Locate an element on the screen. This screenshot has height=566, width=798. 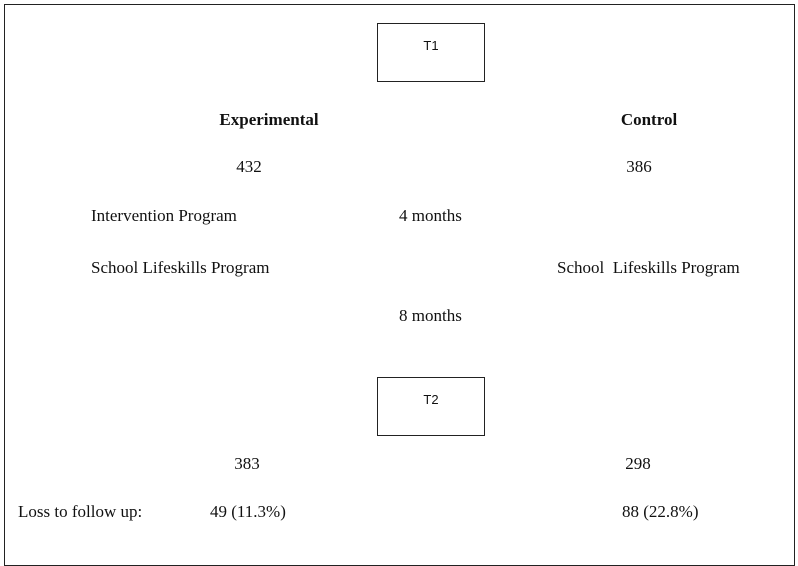
loss: 88 (22.8%) is located at coordinates (660, 511).